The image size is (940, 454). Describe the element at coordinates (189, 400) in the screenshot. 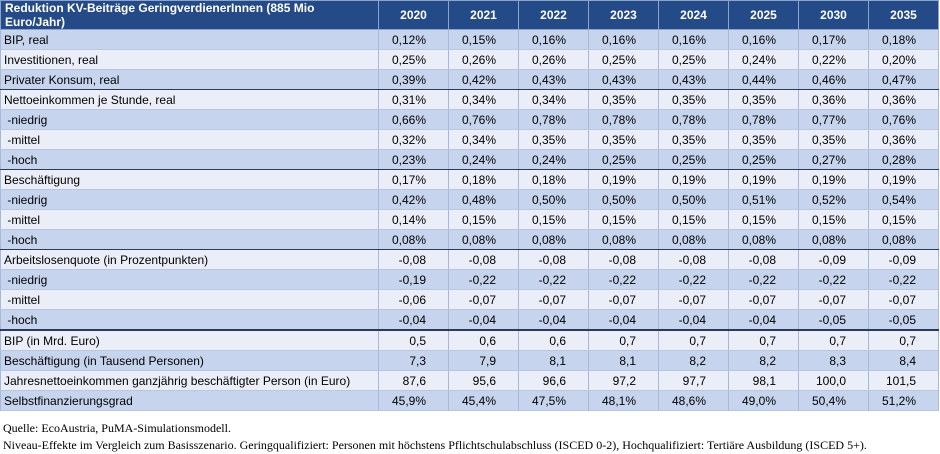

I see `row-label: Selbstfinanzierungsgrad` at that location.